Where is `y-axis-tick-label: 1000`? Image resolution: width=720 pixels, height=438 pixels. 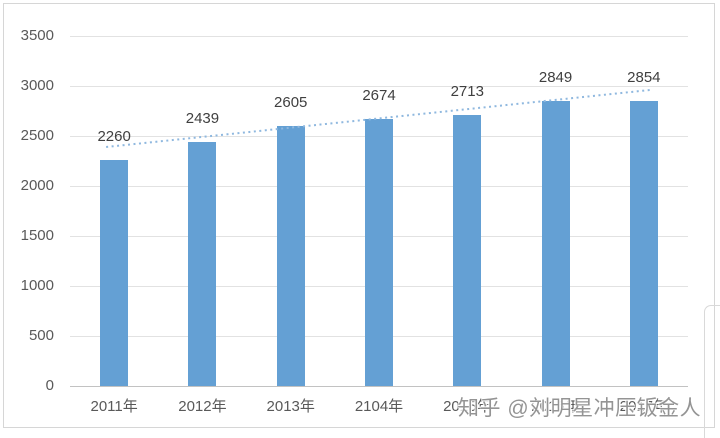
y-axis-tick-label: 1000 is located at coordinates (37, 285).